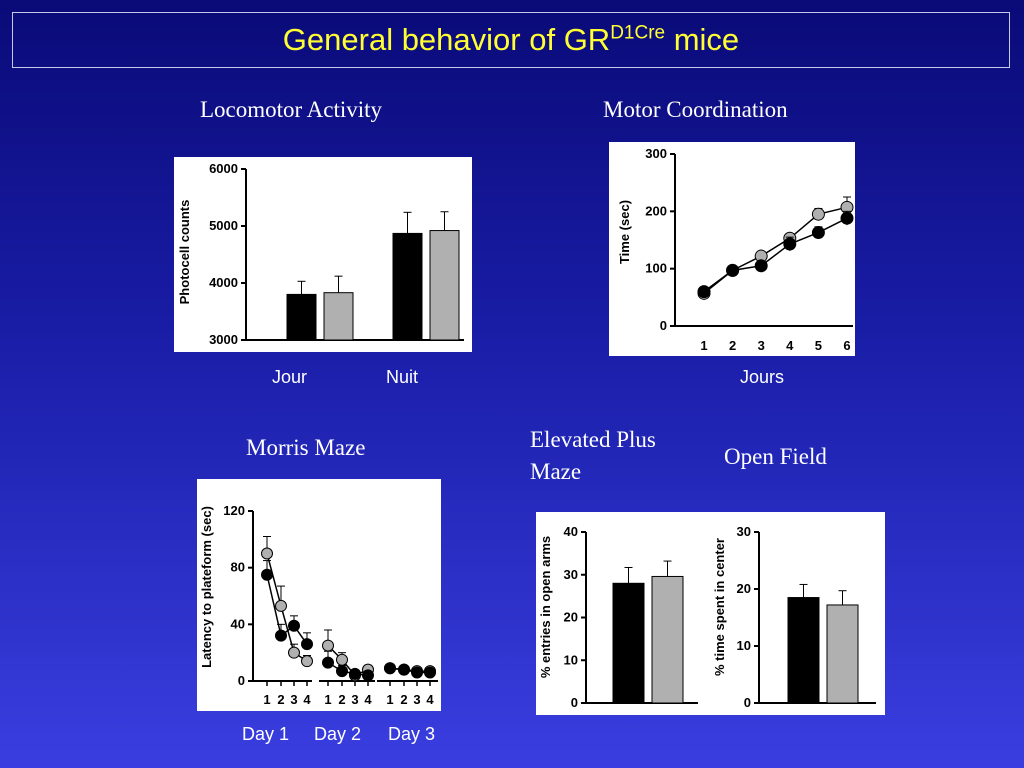  What do you see at coordinates (744, 531) in the screenshot?
I see `openfield-y-tick-label: 30` at bounding box center [744, 531].